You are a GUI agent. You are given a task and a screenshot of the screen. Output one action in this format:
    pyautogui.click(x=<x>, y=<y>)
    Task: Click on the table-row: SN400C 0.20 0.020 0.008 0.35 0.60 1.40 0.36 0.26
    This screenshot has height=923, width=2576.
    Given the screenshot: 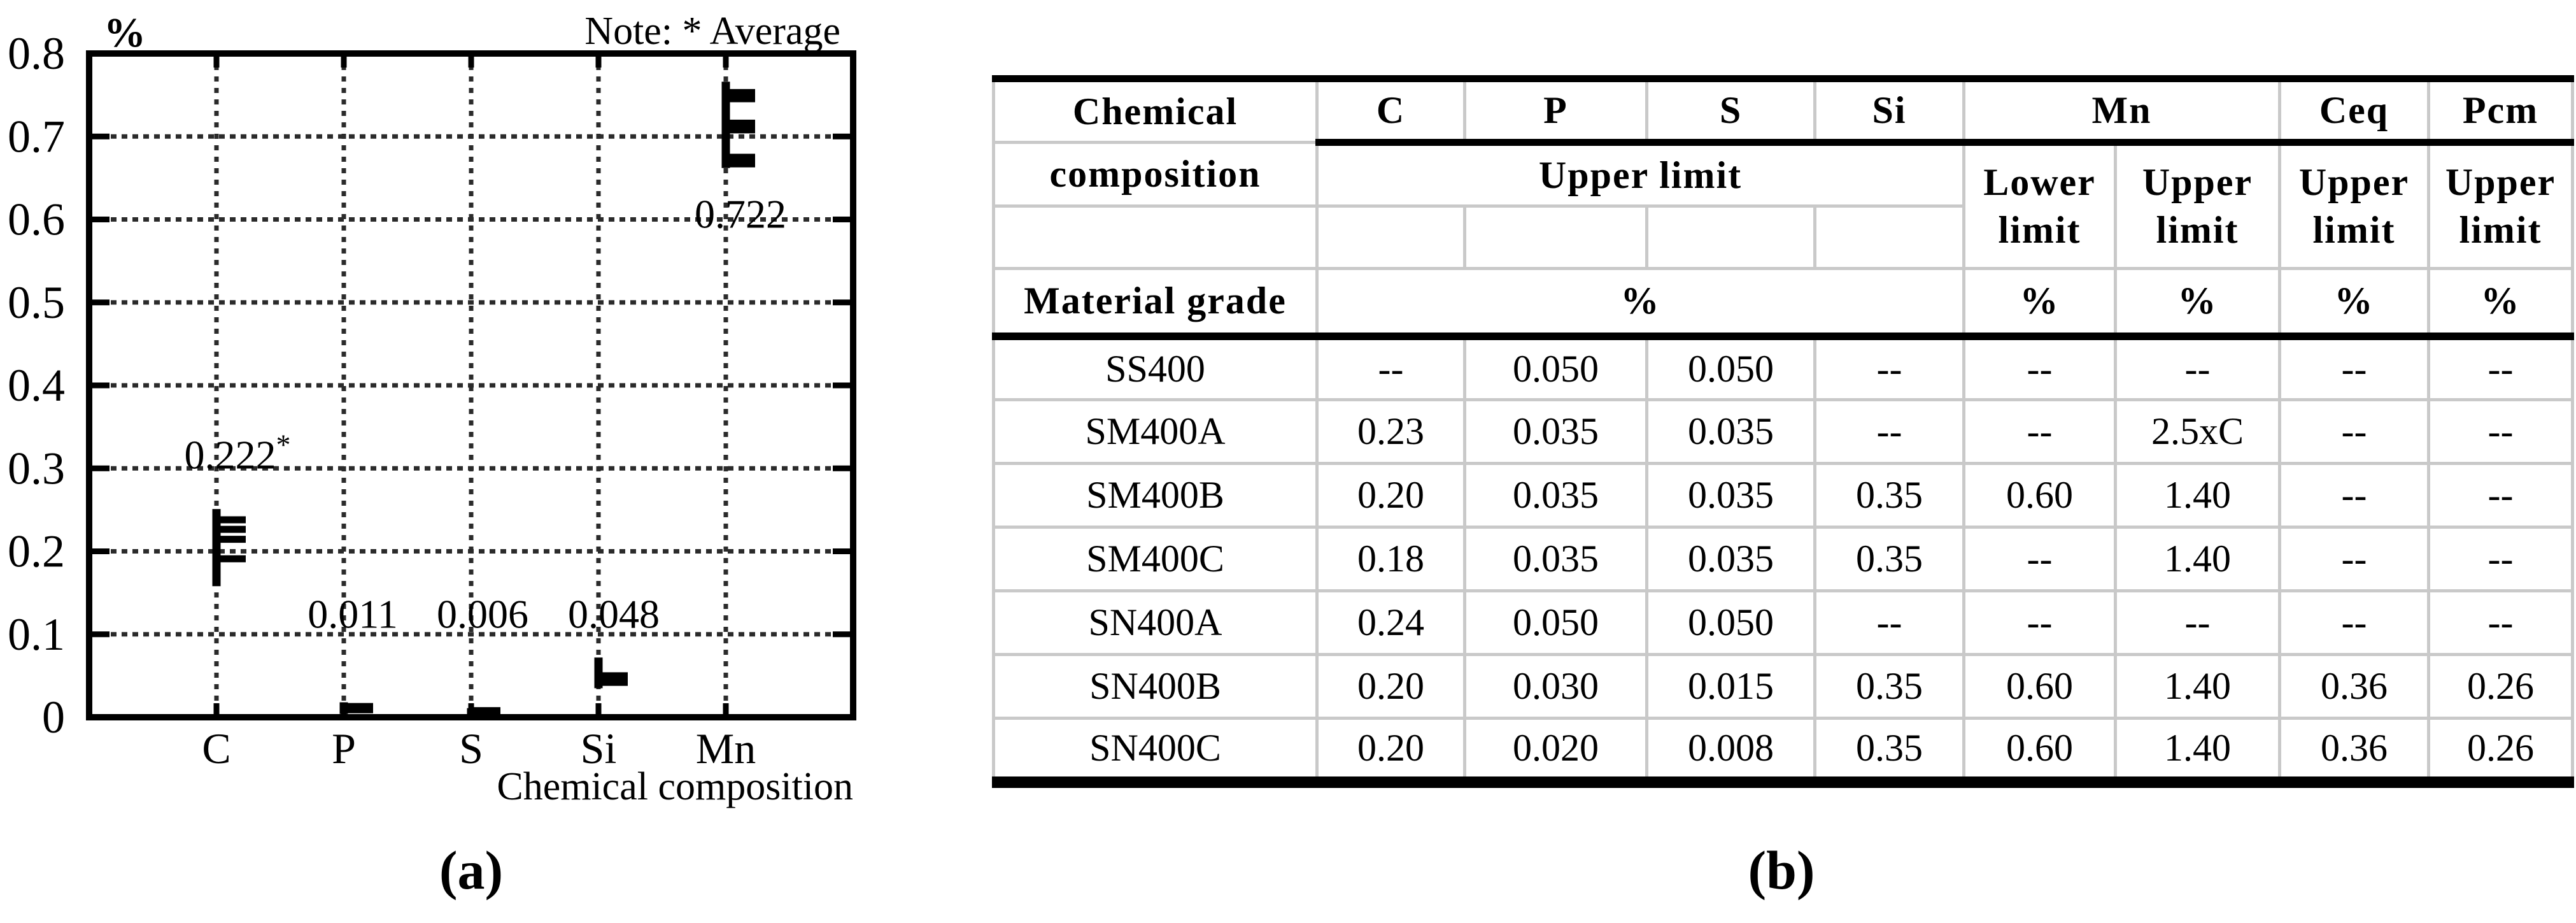 What is the action you would take?
    pyautogui.click(x=1783, y=752)
    